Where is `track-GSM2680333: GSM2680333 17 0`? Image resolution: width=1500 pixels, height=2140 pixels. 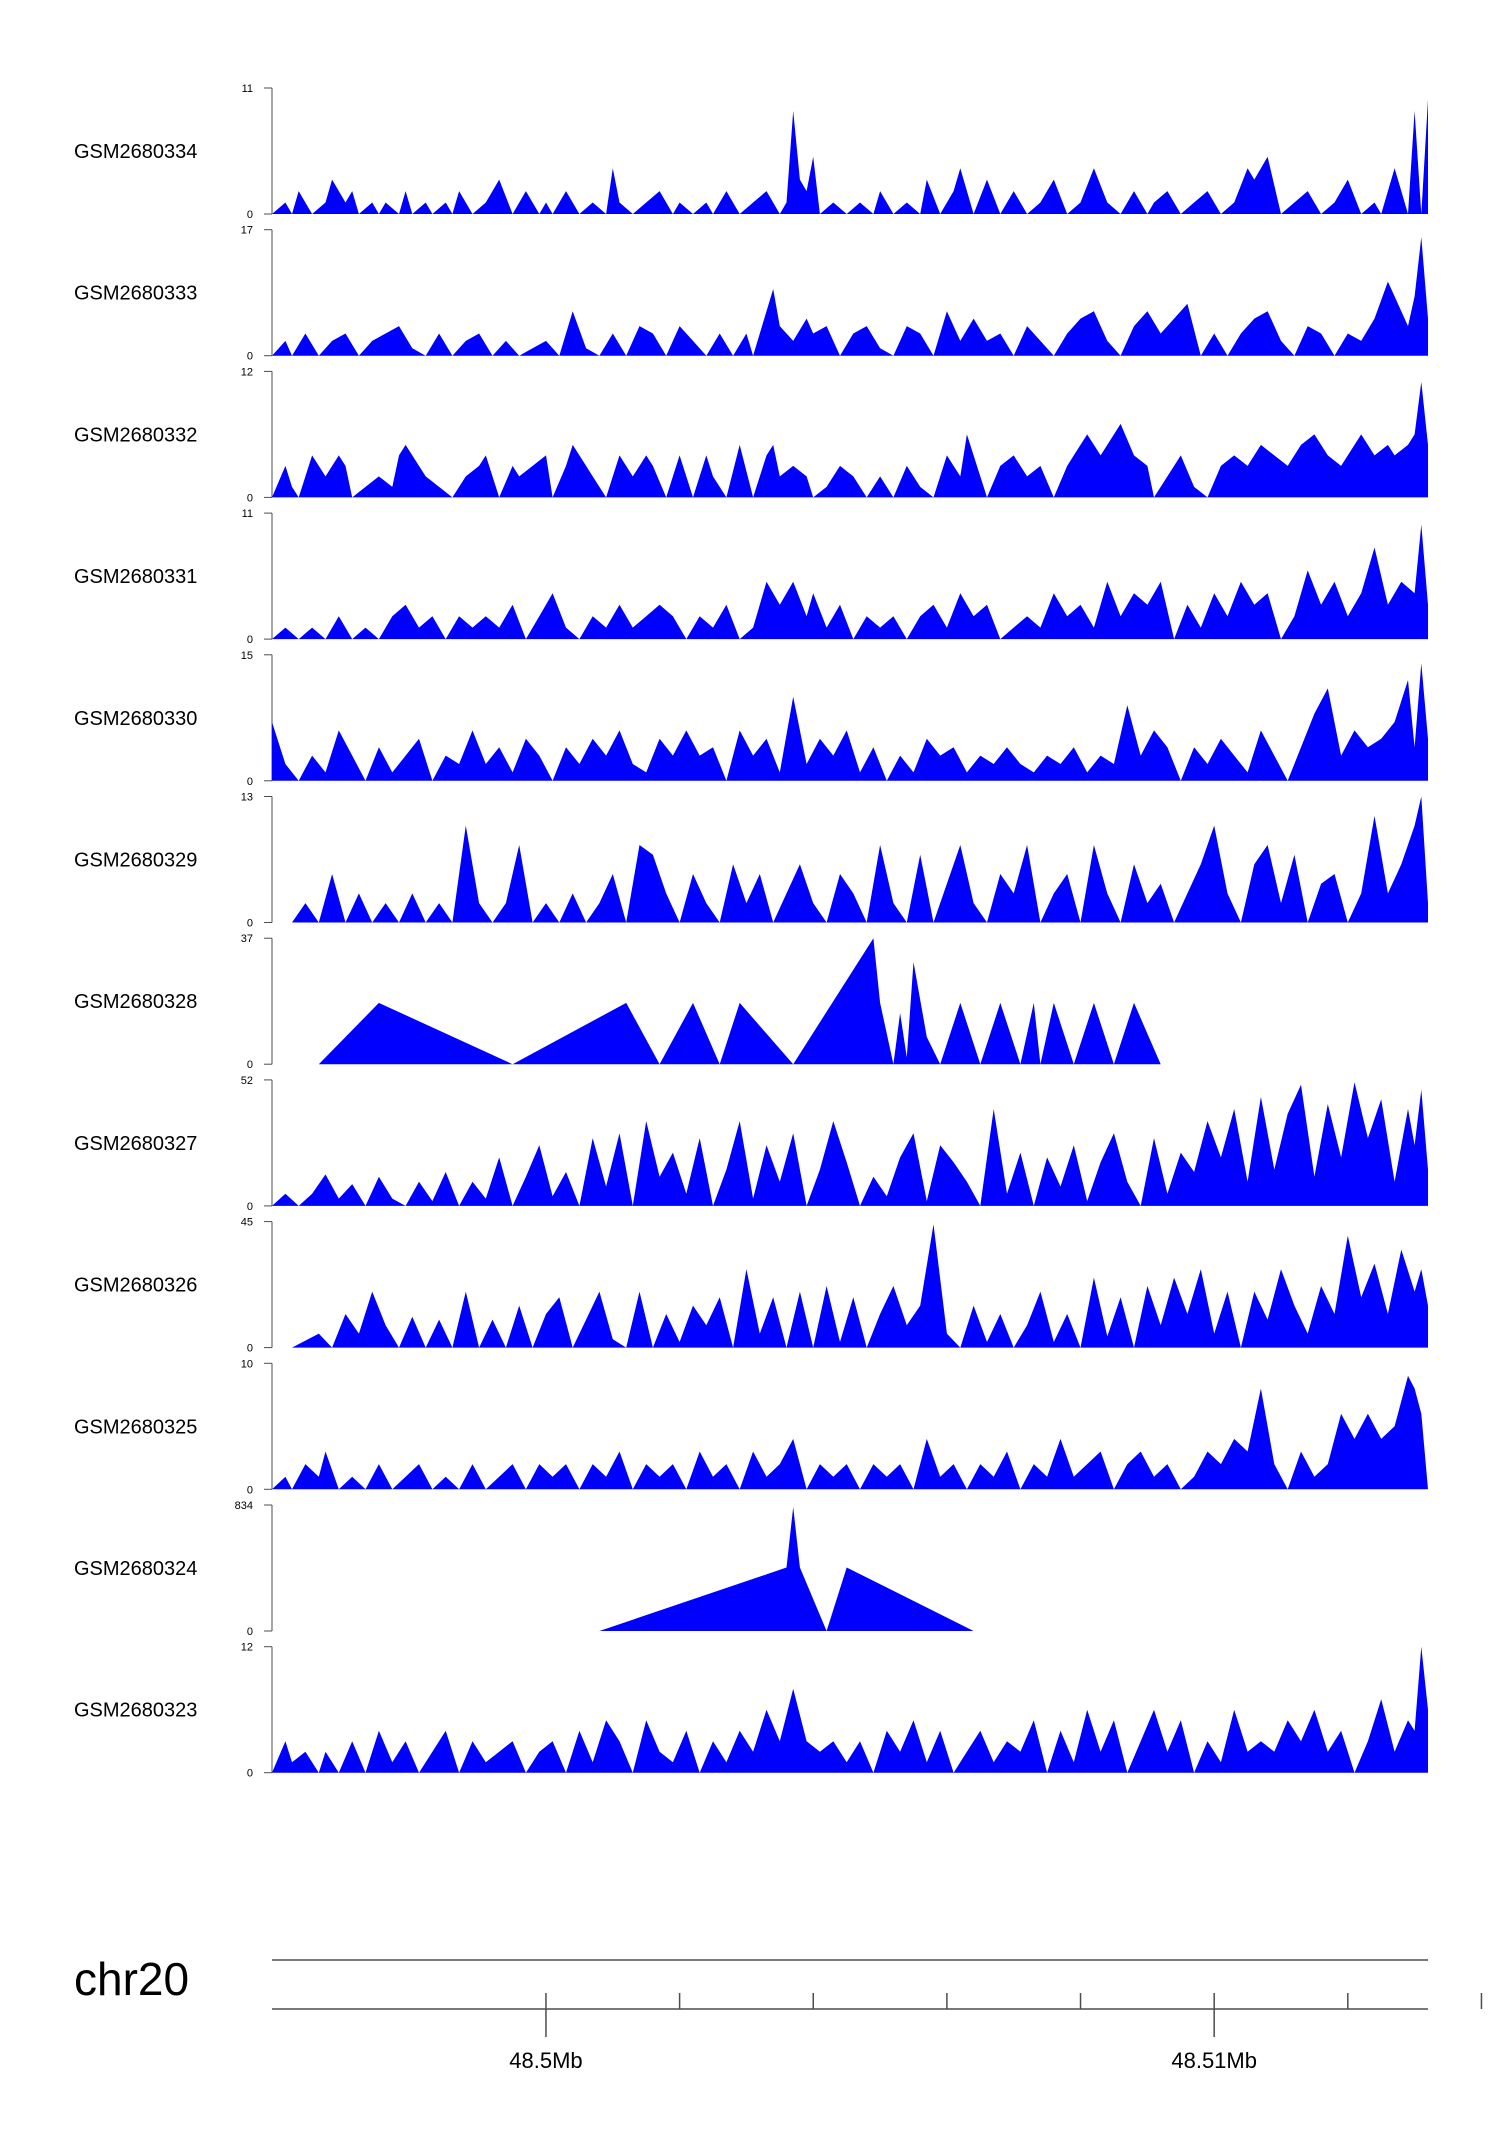
track-GSM2680333: GSM2680333 17 0 is located at coordinates (751, 294).